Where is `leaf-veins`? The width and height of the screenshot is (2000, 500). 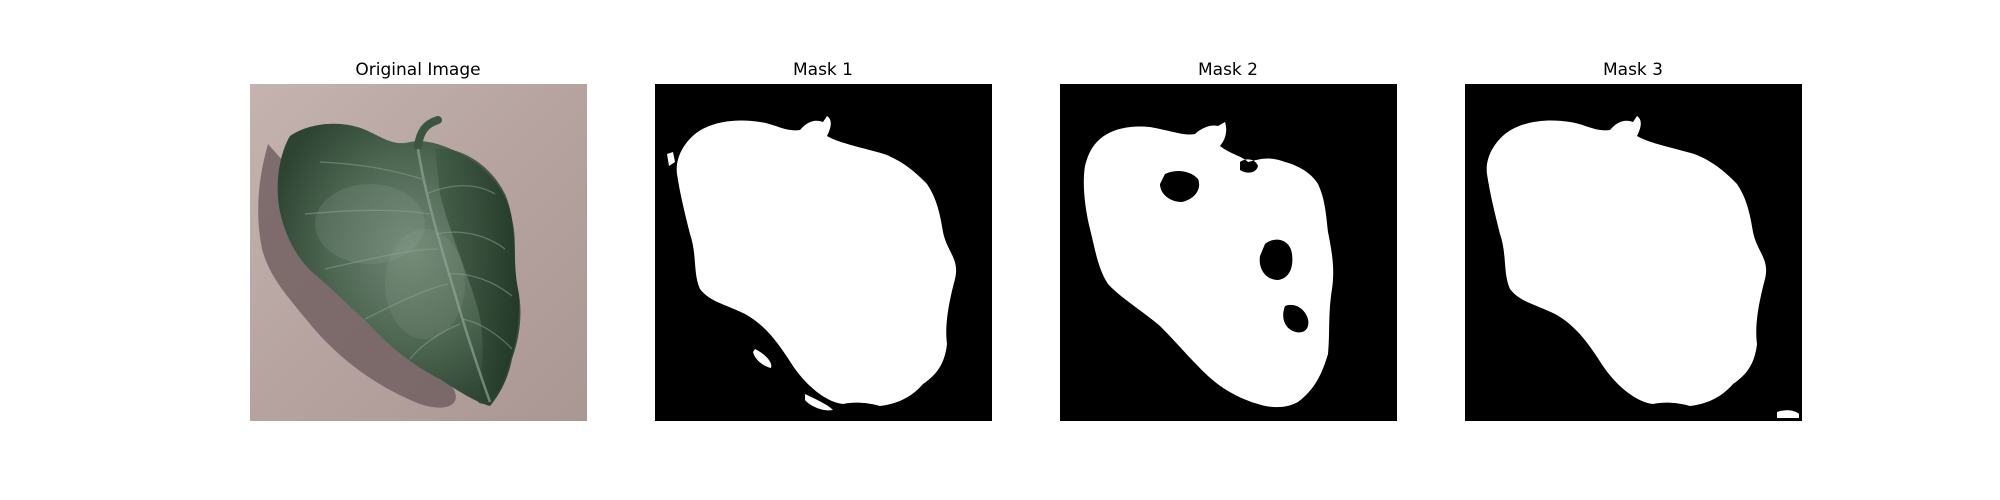
leaf-veins is located at coordinates (408, 260).